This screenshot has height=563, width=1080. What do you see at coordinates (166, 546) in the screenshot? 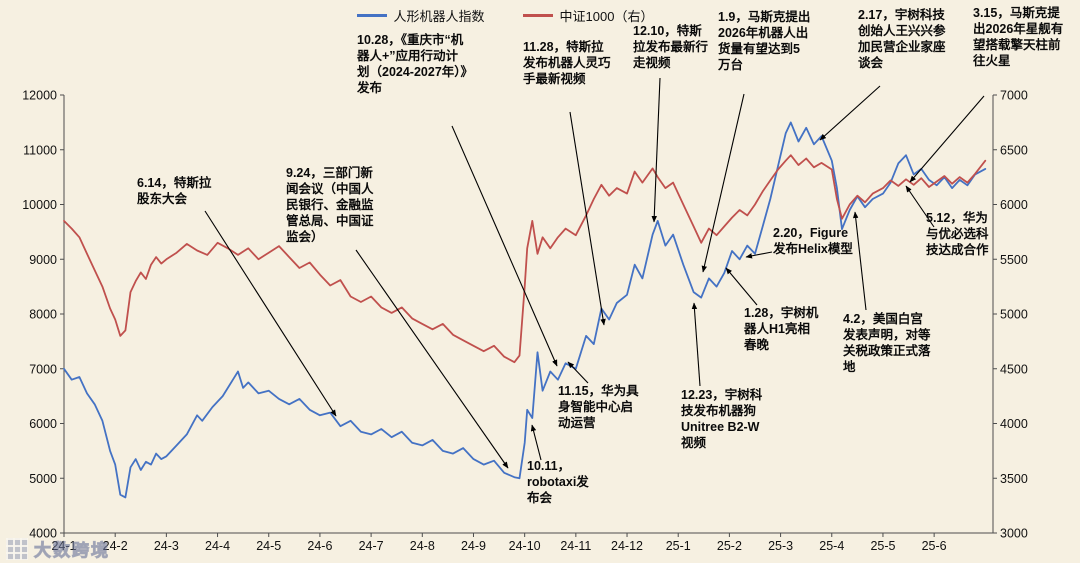
I see `x-tick-label: 24-3` at bounding box center [166, 546].